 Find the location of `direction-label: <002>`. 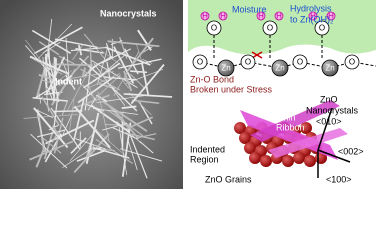

direction-label: <002> is located at coordinates (351, 151).